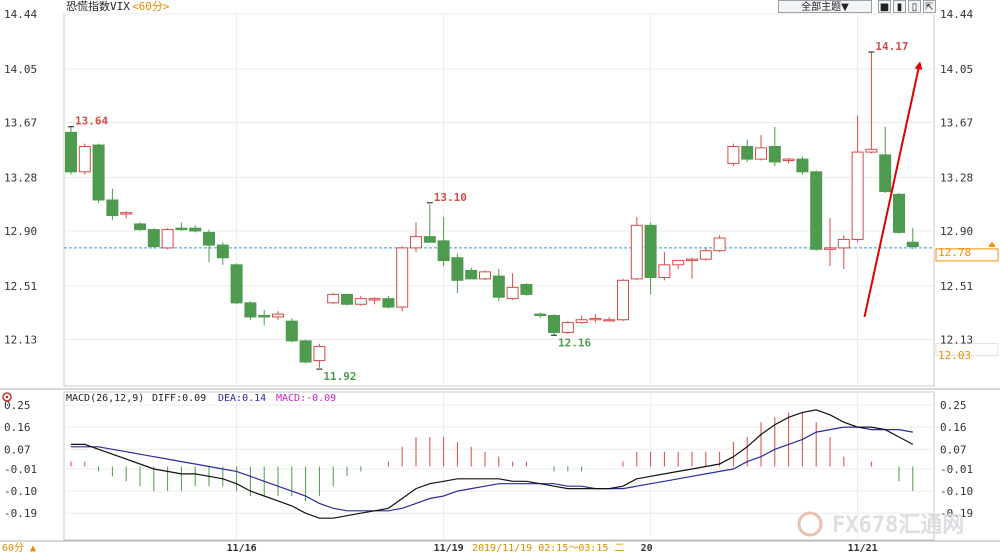 The height and width of the screenshot is (556, 1000). I want to click on macd-y-tick-left: 0.07, so click(17, 449).